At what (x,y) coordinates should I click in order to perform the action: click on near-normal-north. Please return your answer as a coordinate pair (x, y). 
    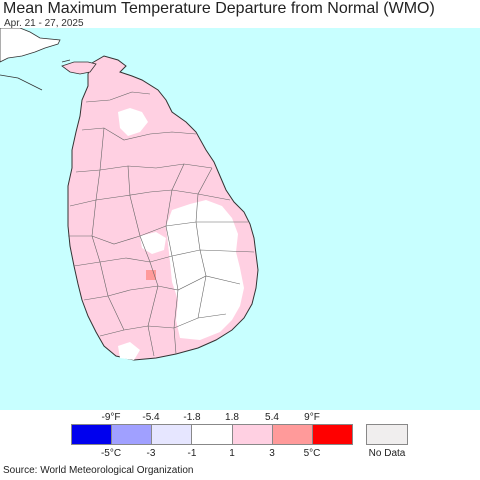
    Looking at the image, I should click on (133, 122).